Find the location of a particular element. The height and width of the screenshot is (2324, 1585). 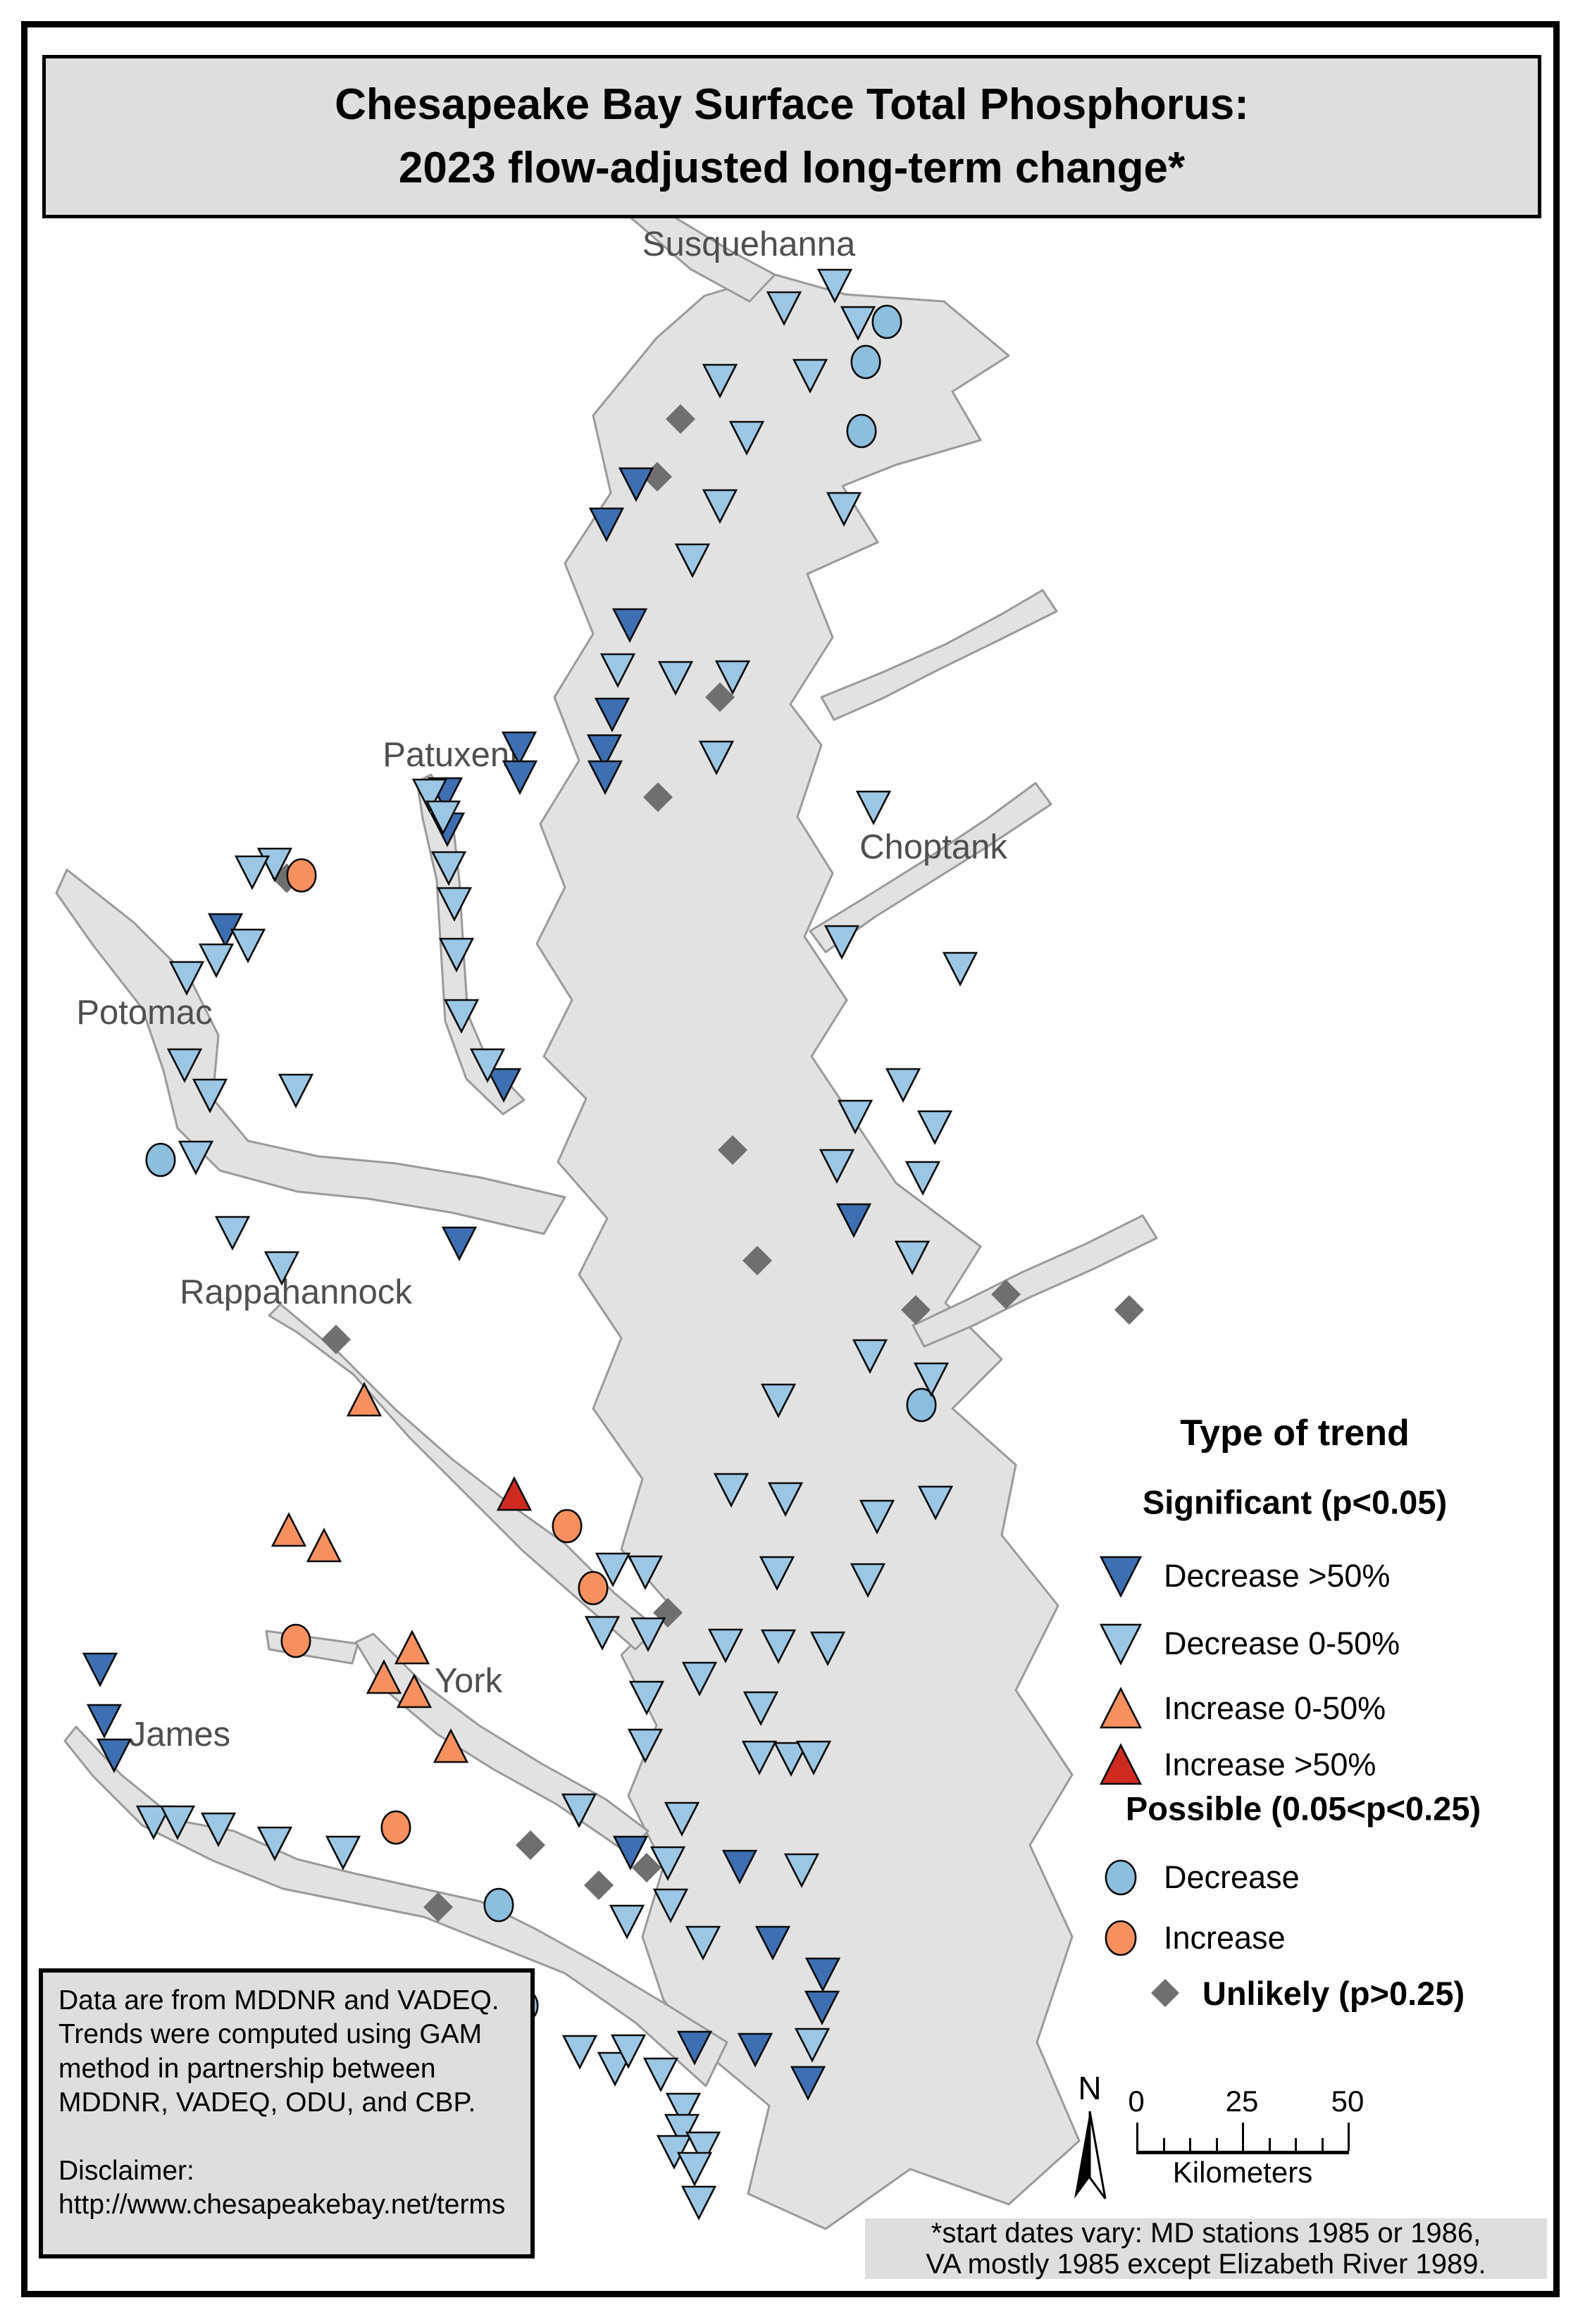

significant-increase-gt50-marker-icon is located at coordinates (514, 1493).